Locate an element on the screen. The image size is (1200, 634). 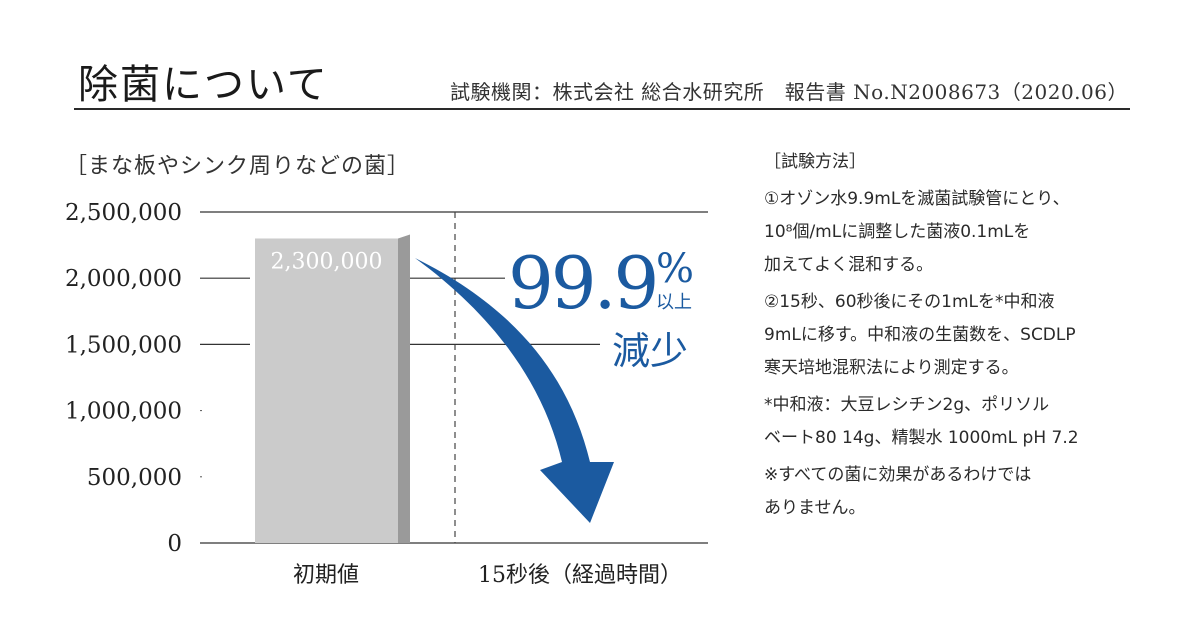
annotation-value: 99.9 is located at coordinates (582, 283).